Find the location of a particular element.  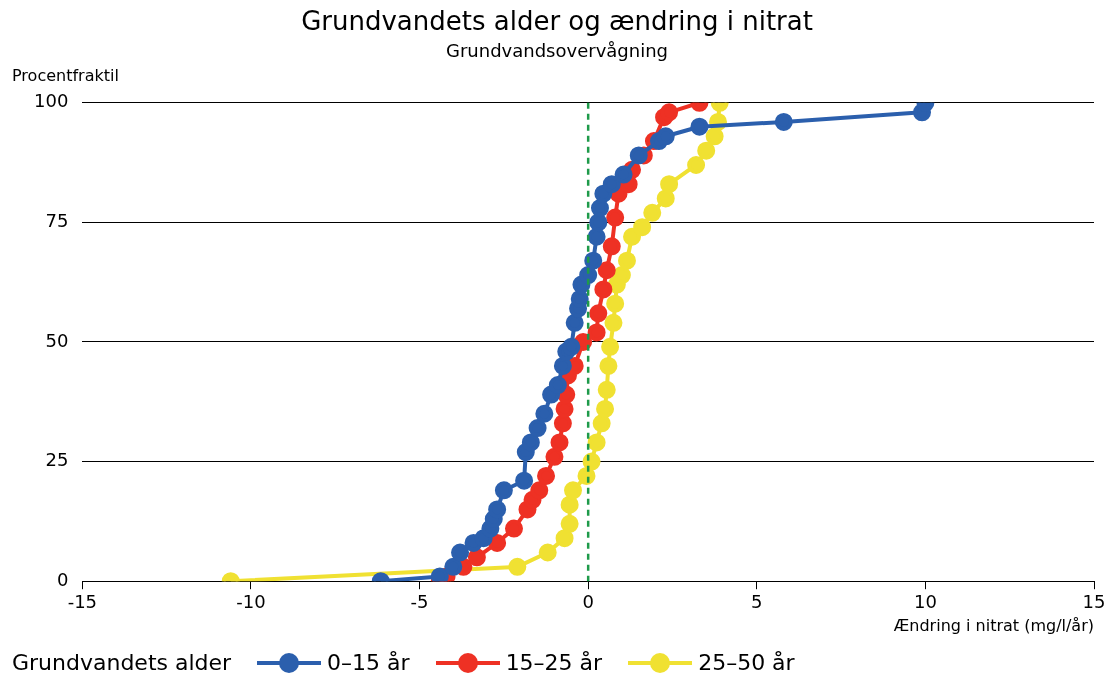

legend-label: 0–15 år is located at coordinates (368, 662).